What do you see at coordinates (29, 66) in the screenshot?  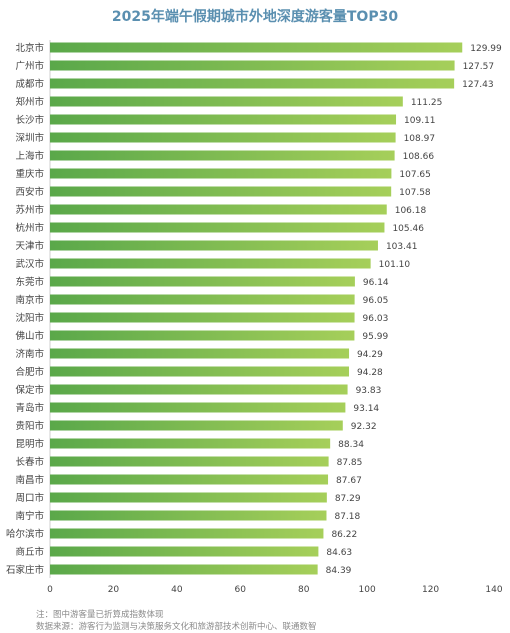 I see `category-label: 广州市` at bounding box center [29, 66].